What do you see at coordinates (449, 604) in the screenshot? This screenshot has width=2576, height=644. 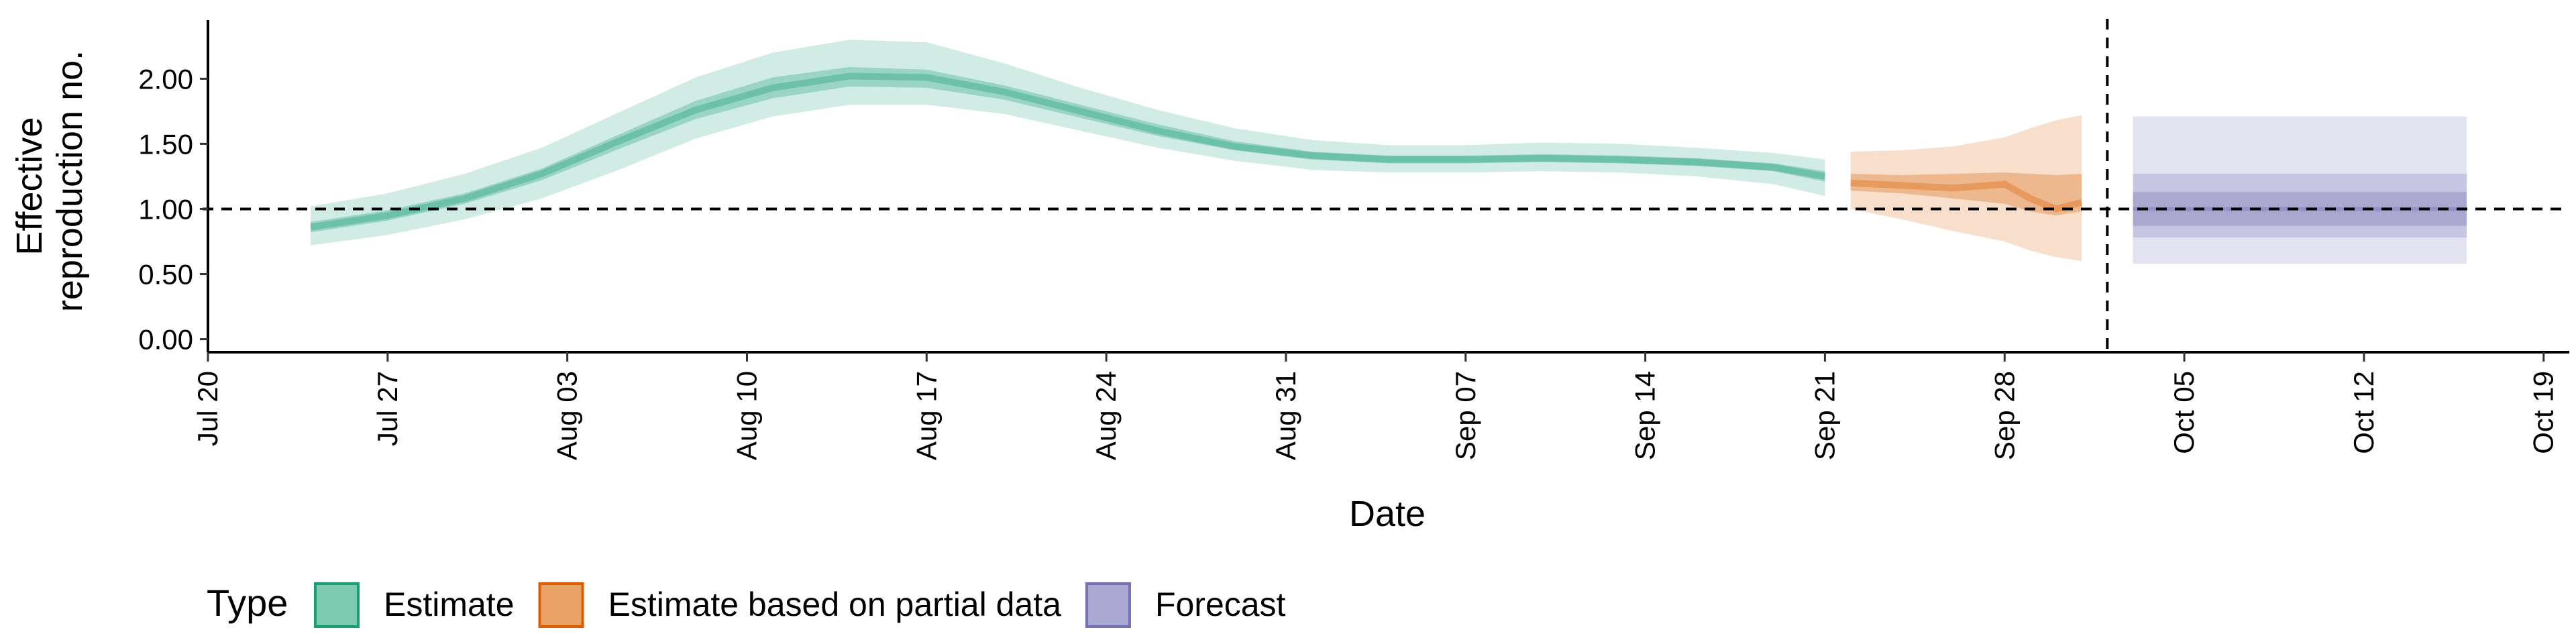 I see `legend-label-estimate: Estimate` at bounding box center [449, 604].